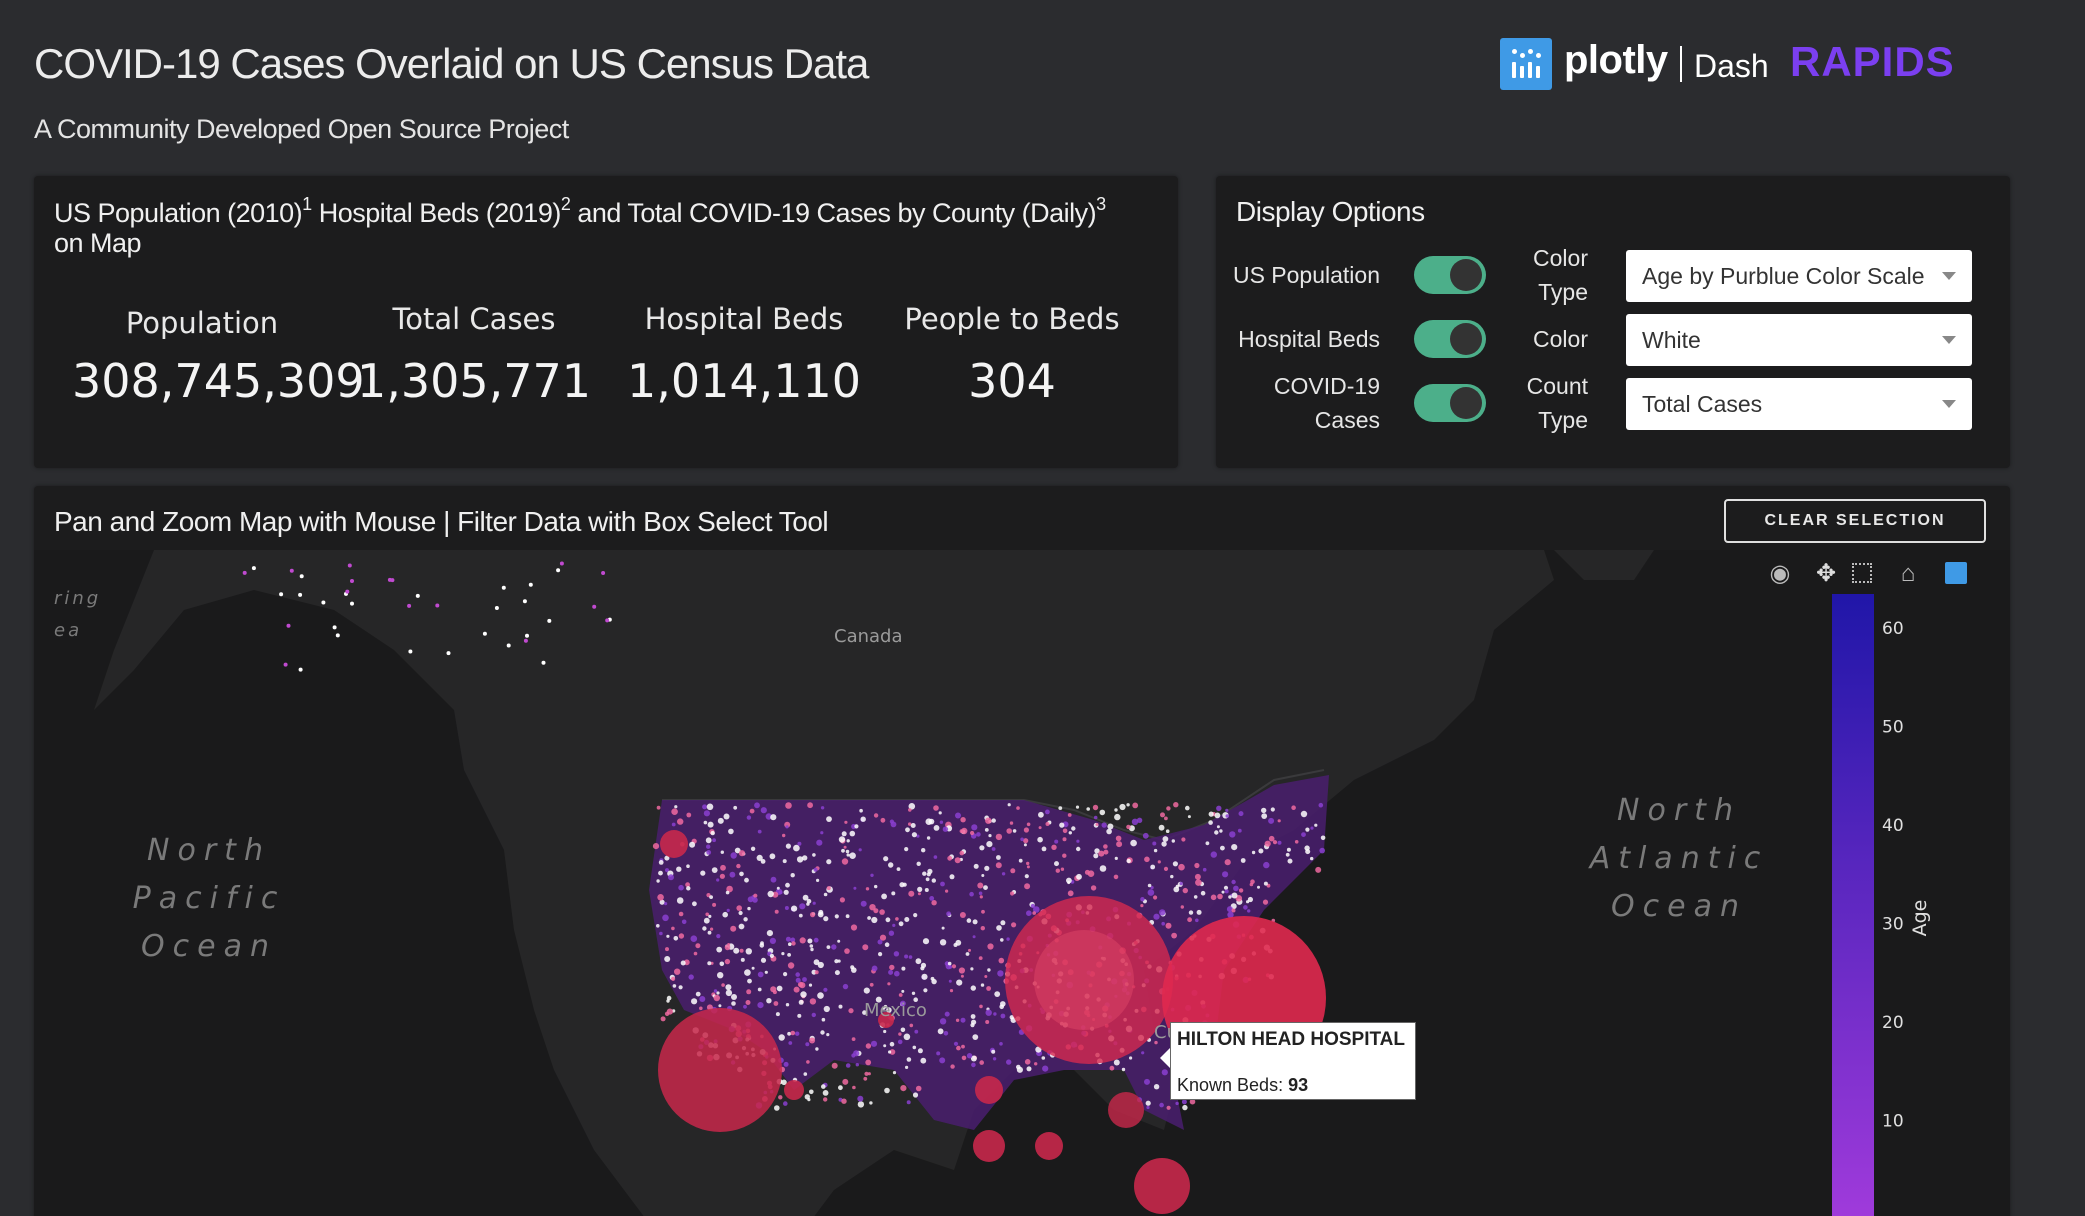 The height and width of the screenshot is (1216, 2085). Describe the element at coordinates (1450, 403) in the screenshot. I see `covid-cases-toggle` at that location.